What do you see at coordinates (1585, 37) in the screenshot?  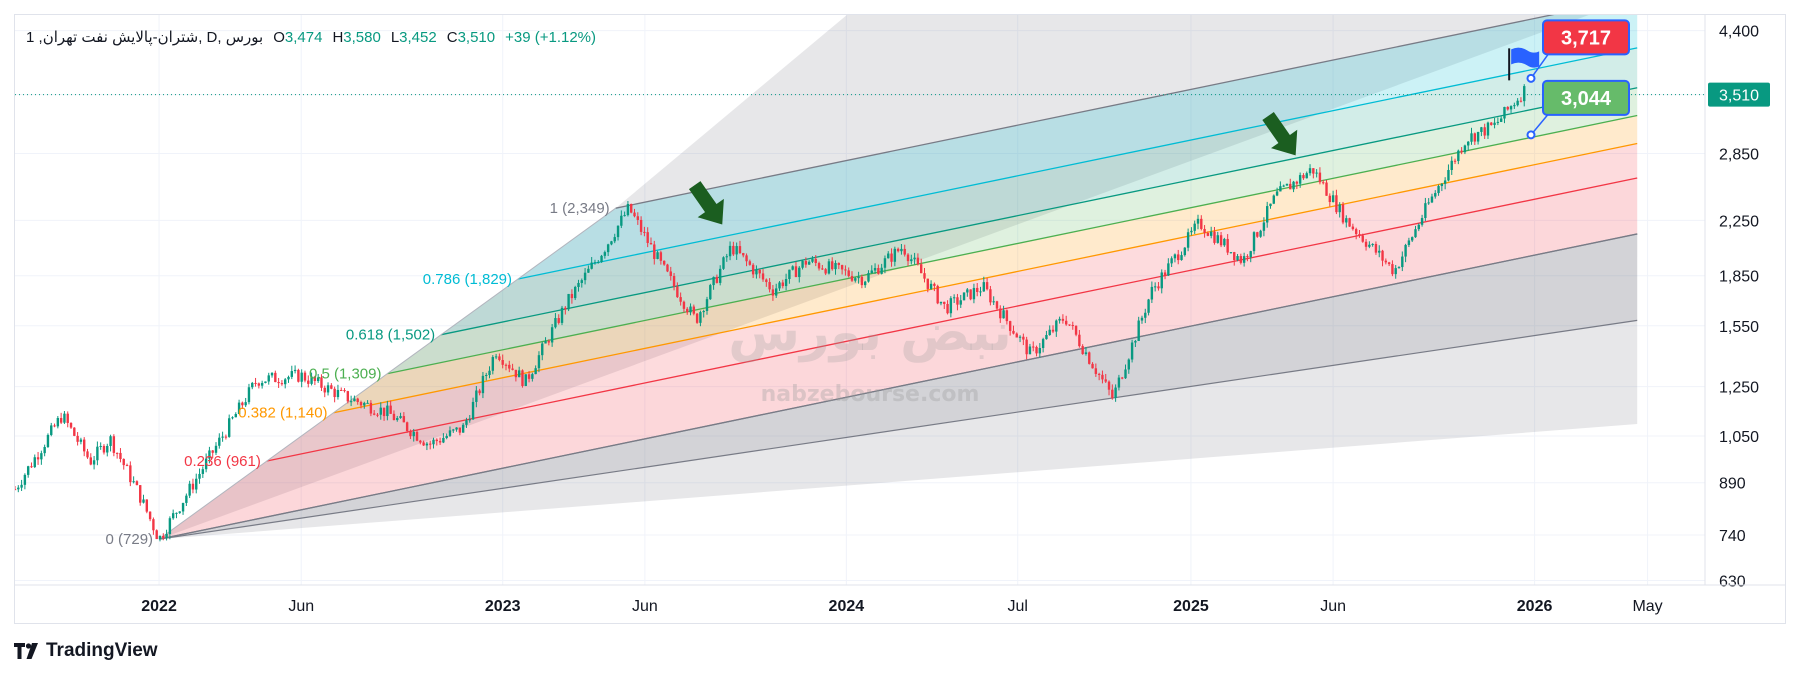 I see `price-callout-box` at bounding box center [1585, 37].